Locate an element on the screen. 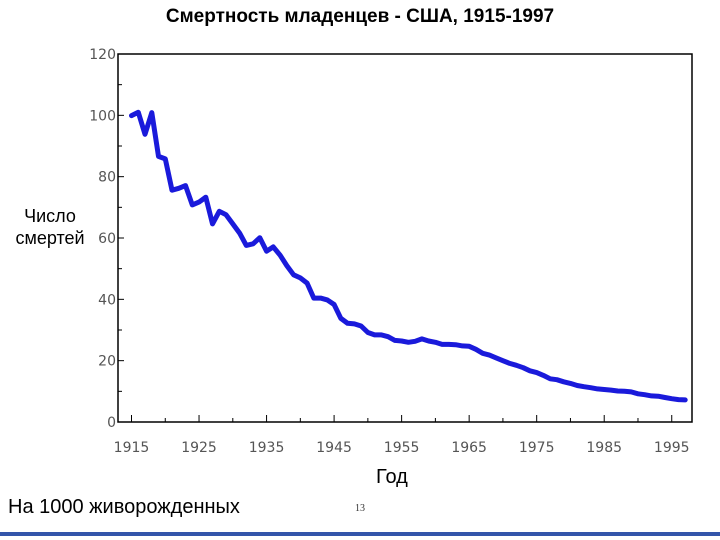 The width and height of the screenshot is (720, 540). x-tick-labels: 1915 1925 1935 1945 1955 1965 1975 1985 1995 is located at coordinates (402, 448).